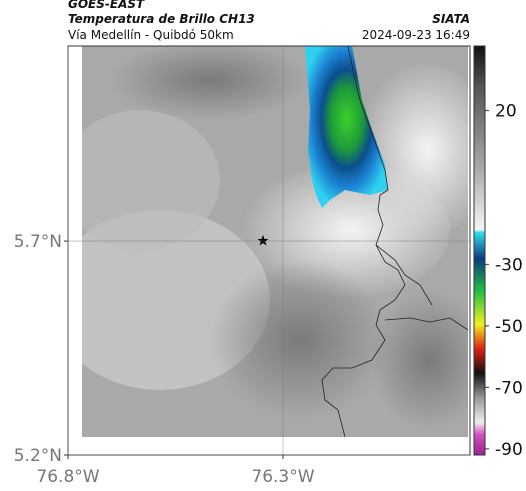 The height and width of the screenshot is (491, 526). What do you see at coordinates (506, 112) in the screenshot?
I see `colorbar-tick-label: 20` at bounding box center [506, 112].